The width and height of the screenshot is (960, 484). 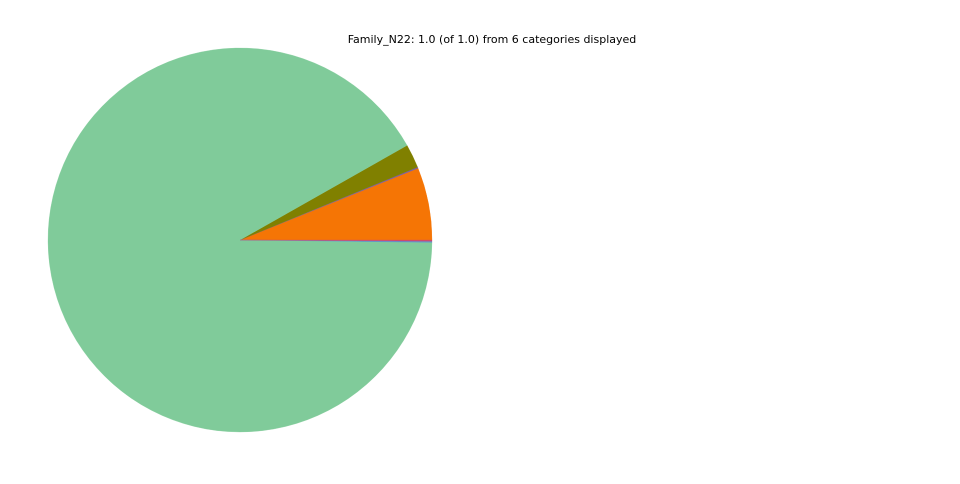 I want to click on pie-slice, so click(x=336, y=240).